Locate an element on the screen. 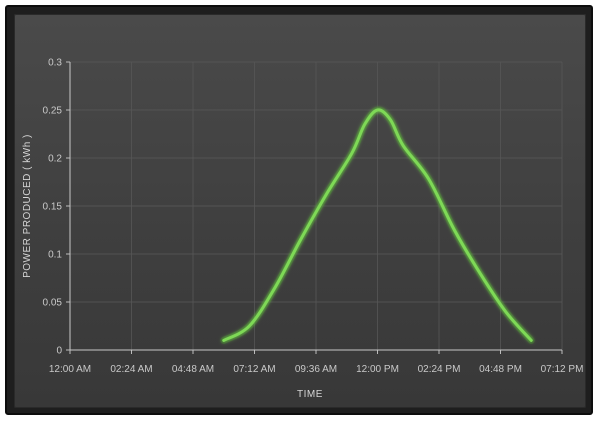  y-tick-label: 0.05 is located at coordinates (53, 303).